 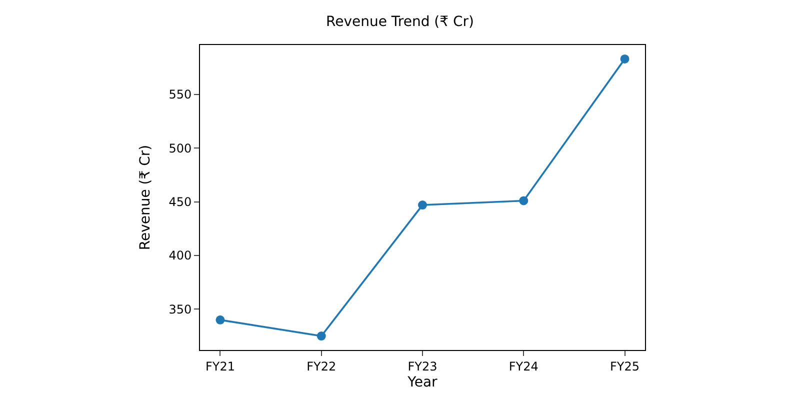 What do you see at coordinates (321, 366) in the screenshot?
I see `x-tick-label: FY22` at bounding box center [321, 366].